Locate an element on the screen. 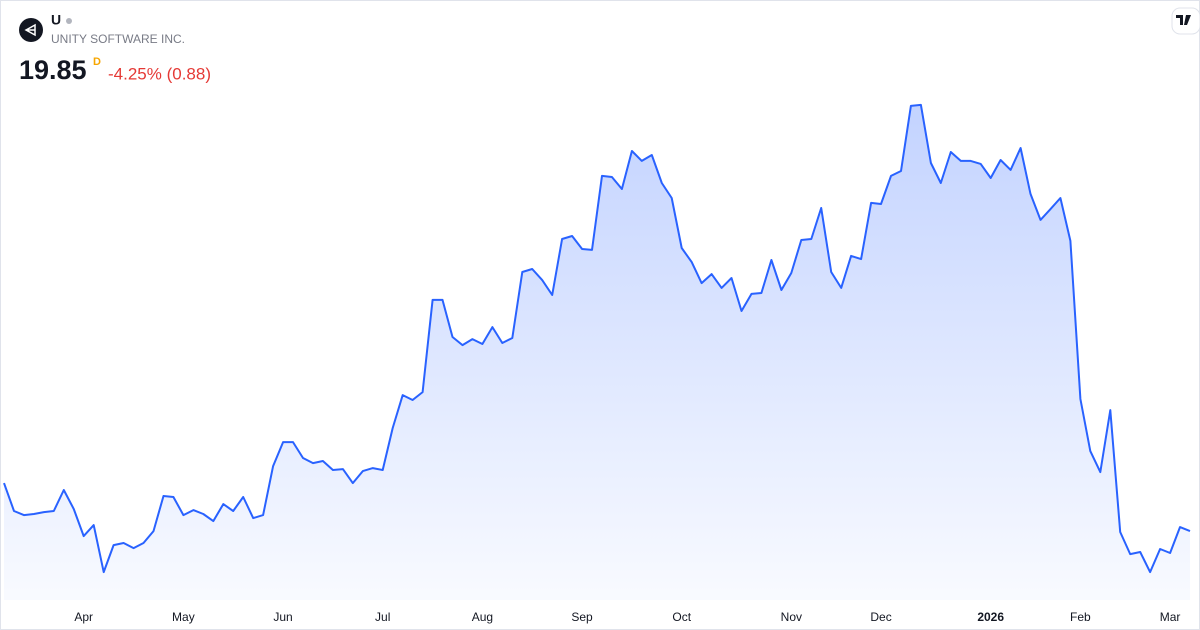 The width and height of the screenshot is (1200, 630). x-tick-label: Sep is located at coordinates (582, 617).